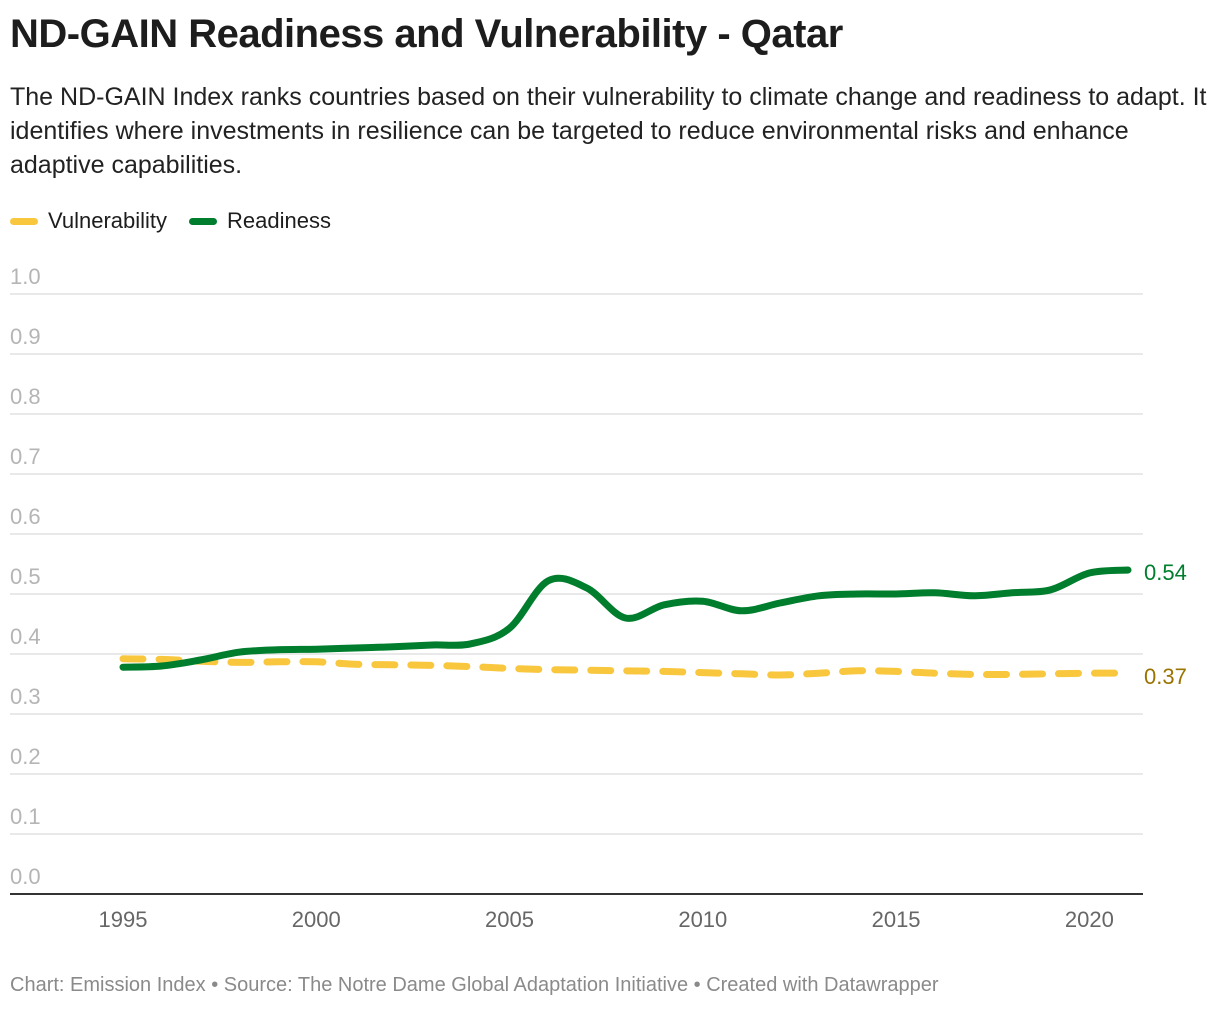 This screenshot has width=1220, height=1010. I want to click on legend-label: Vulnerability, so click(108, 220).